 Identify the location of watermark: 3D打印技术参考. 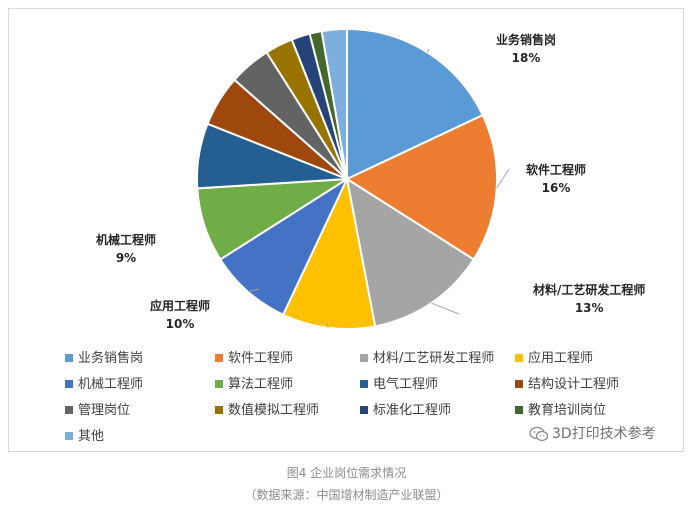
(592, 433).